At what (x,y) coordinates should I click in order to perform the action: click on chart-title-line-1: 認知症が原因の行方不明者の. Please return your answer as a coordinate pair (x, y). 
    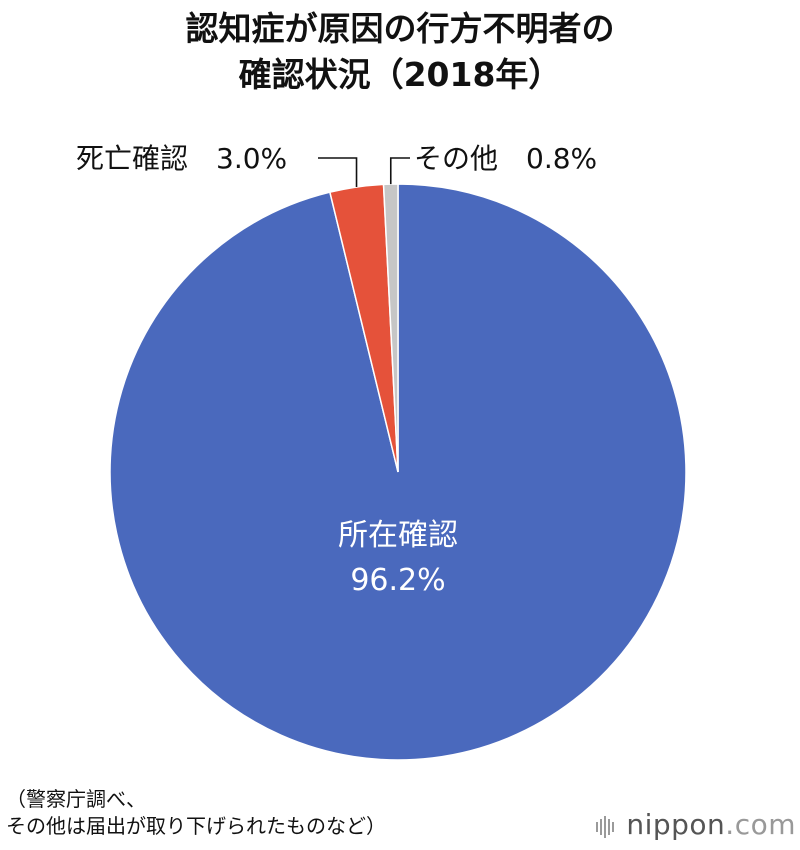
    Looking at the image, I should click on (400, 28).